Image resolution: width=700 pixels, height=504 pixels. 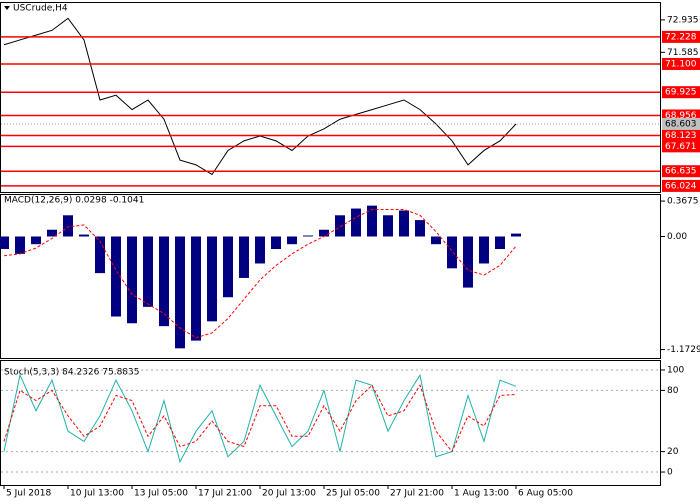 What do you see at coordinates (417, 494) in the screenshot?
I see `x-tick-label: 27 Jul 21:00` at bounding box center [417, 494].